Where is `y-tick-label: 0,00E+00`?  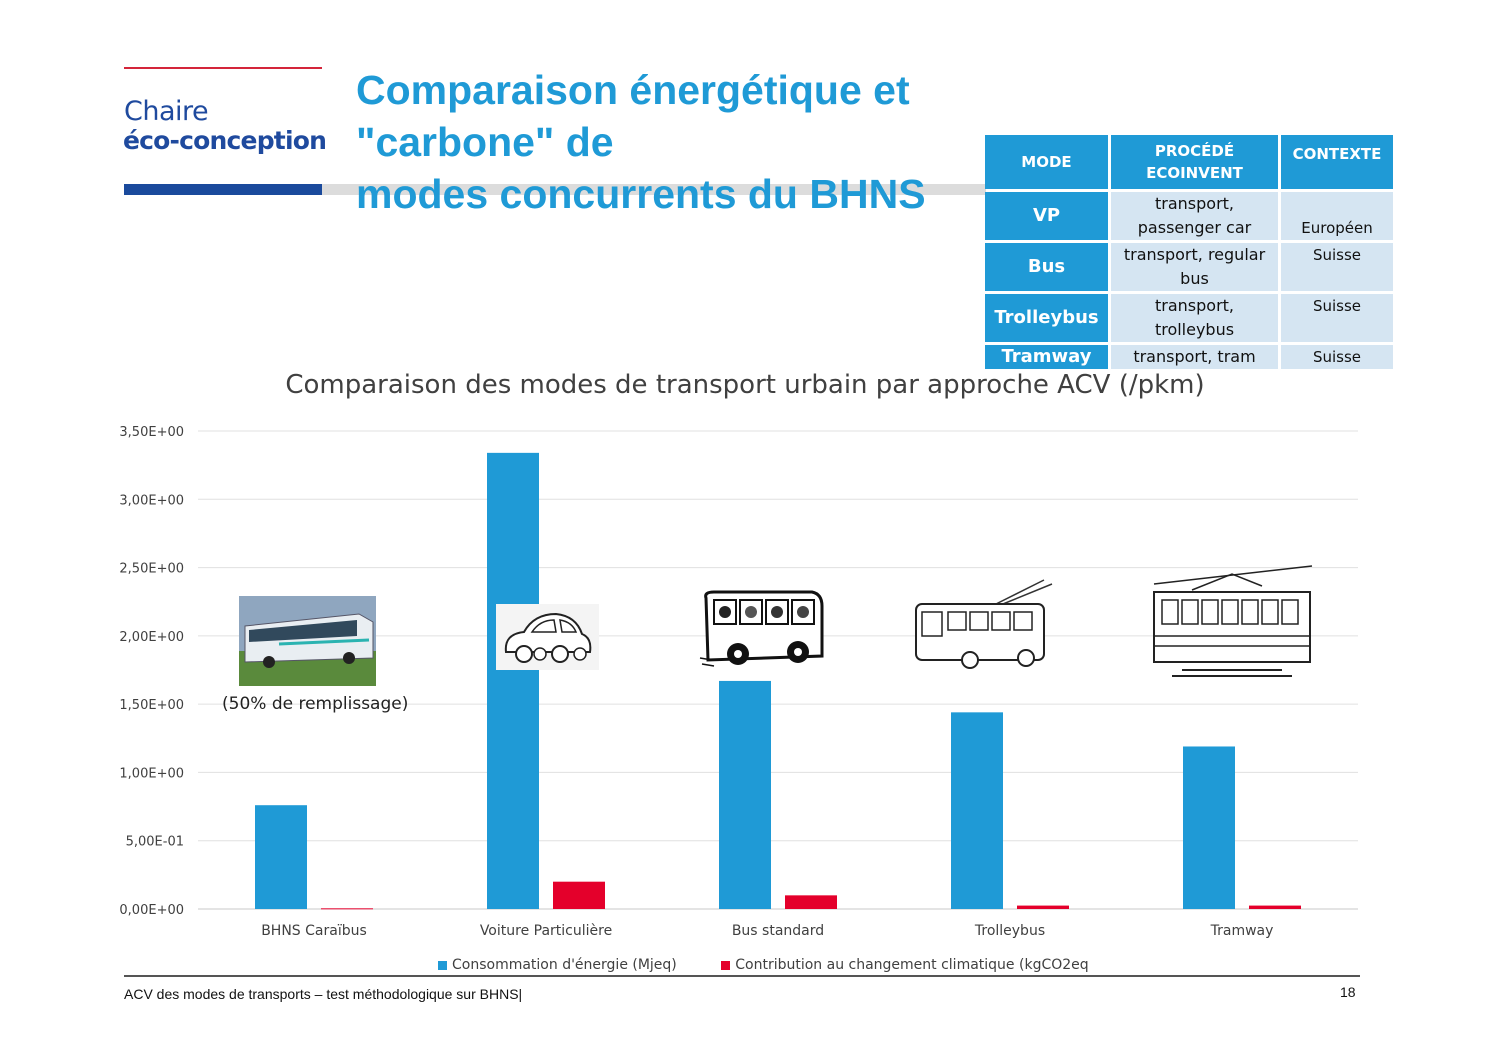
y-tick-label: 0,00E+00 is located at coordinates (151, 910).